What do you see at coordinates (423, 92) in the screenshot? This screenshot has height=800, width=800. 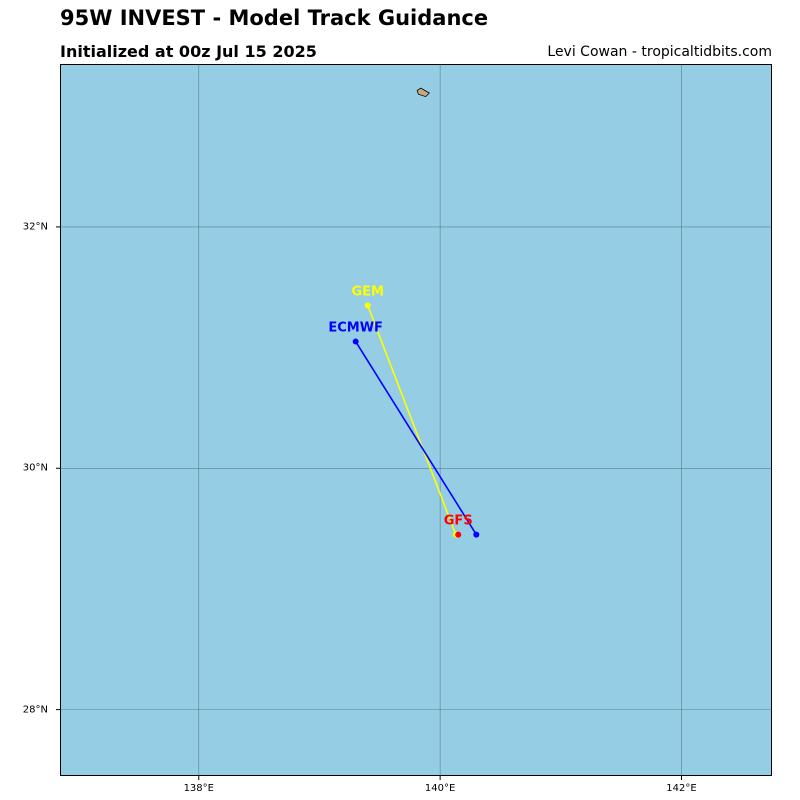 I see `island-landmass` at bounding box center [423, 92].